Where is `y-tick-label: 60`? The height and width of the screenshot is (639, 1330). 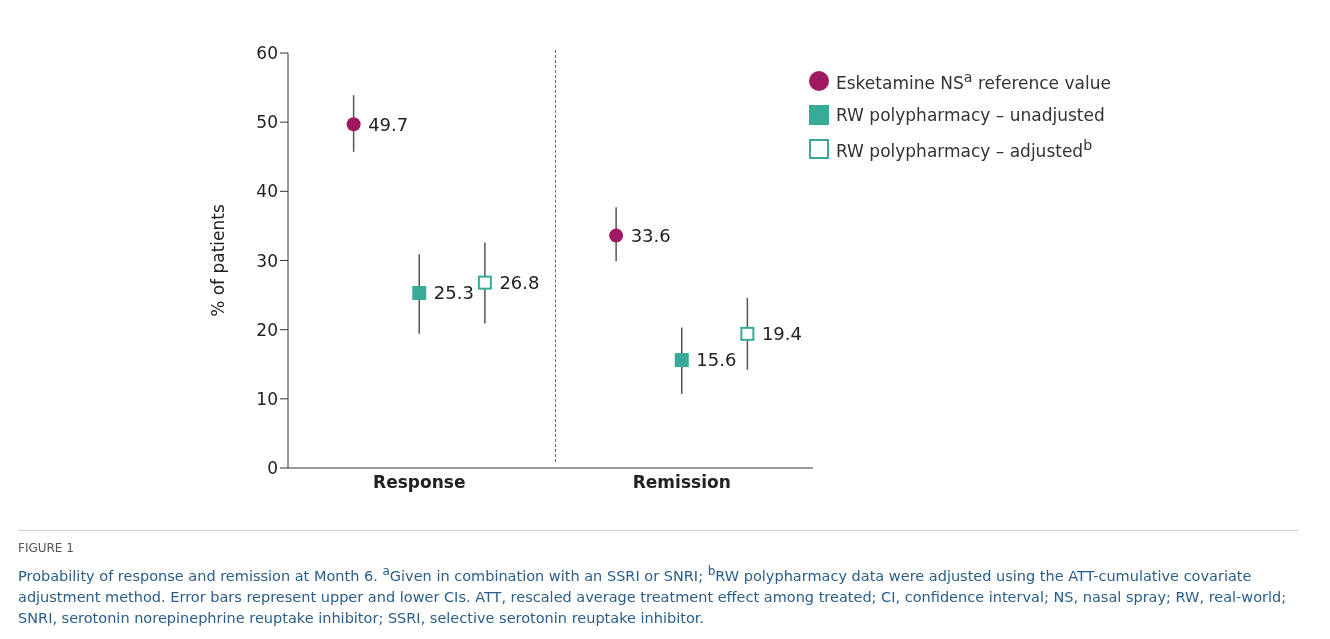
y-tick-label: 60 is located at coordinates (267, 53).